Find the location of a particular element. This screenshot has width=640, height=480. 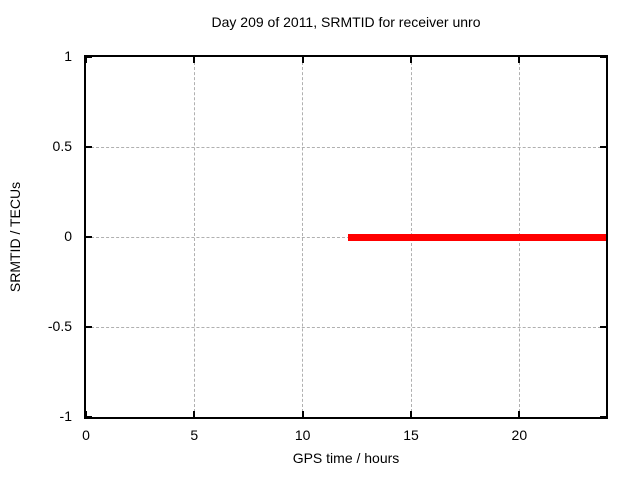

y-tick-label: -1 is located at coordinates (65, 416).